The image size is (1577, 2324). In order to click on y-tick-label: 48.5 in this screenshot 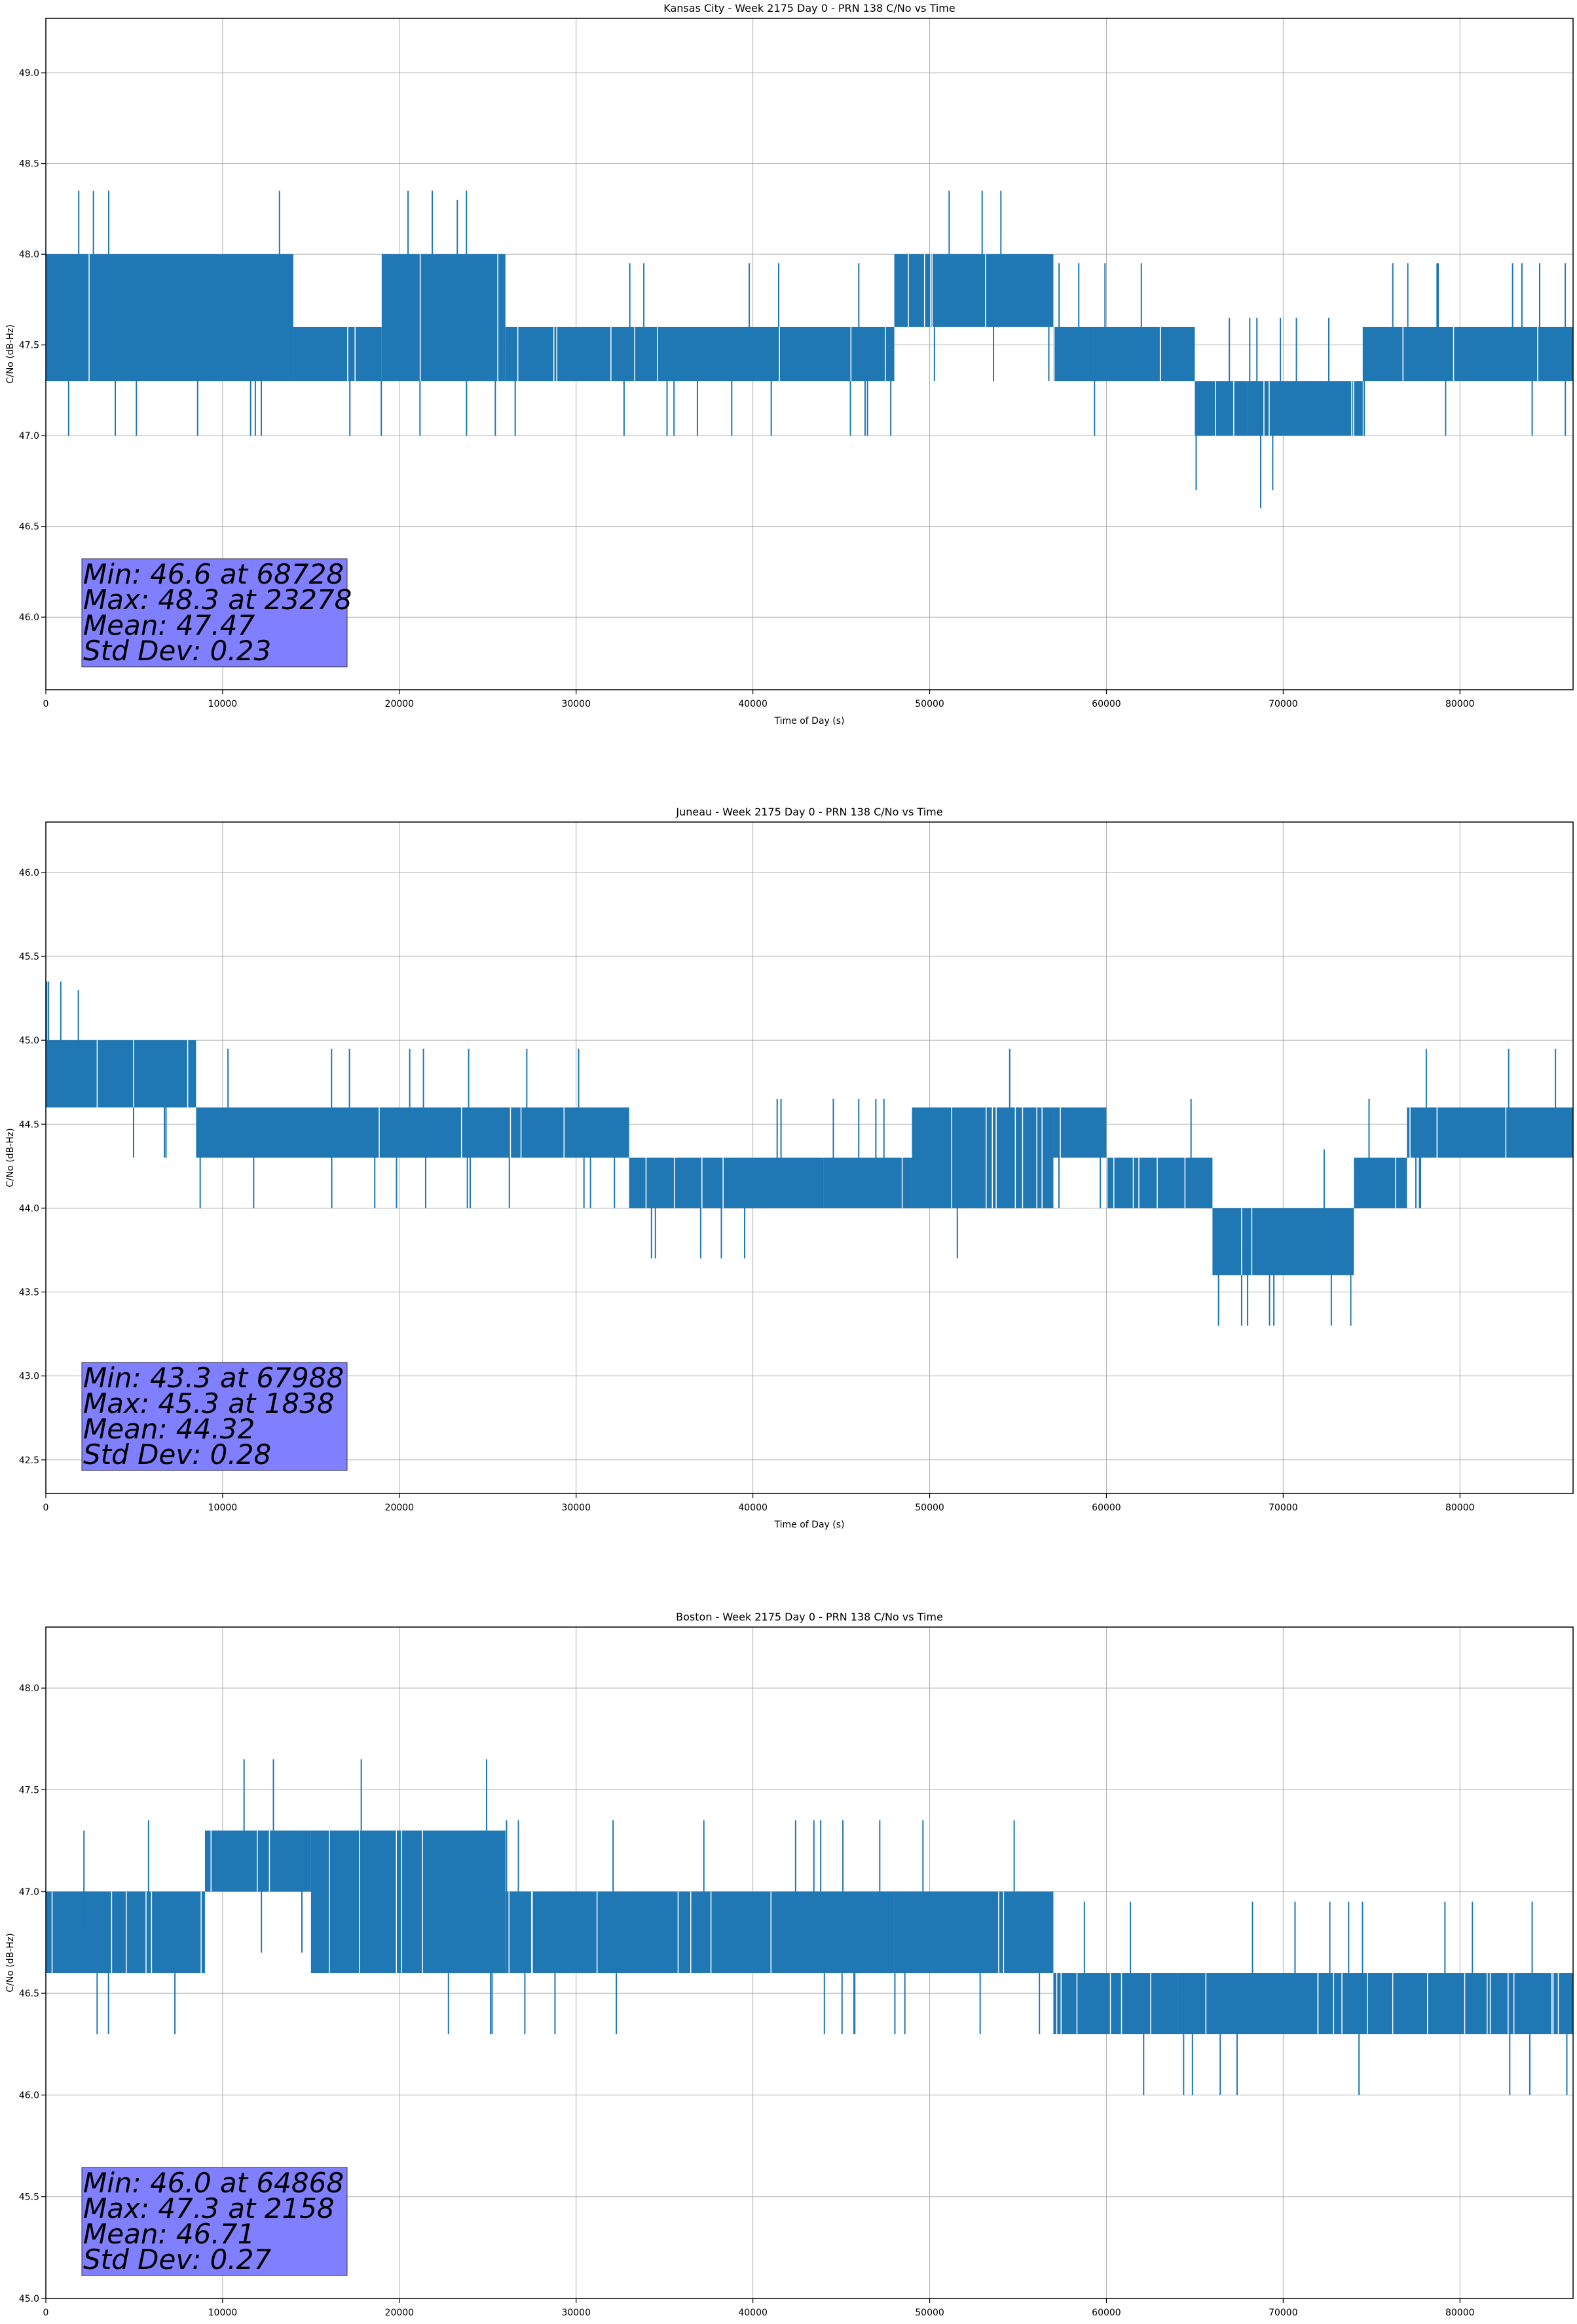, I will do `click(29, 164)`.